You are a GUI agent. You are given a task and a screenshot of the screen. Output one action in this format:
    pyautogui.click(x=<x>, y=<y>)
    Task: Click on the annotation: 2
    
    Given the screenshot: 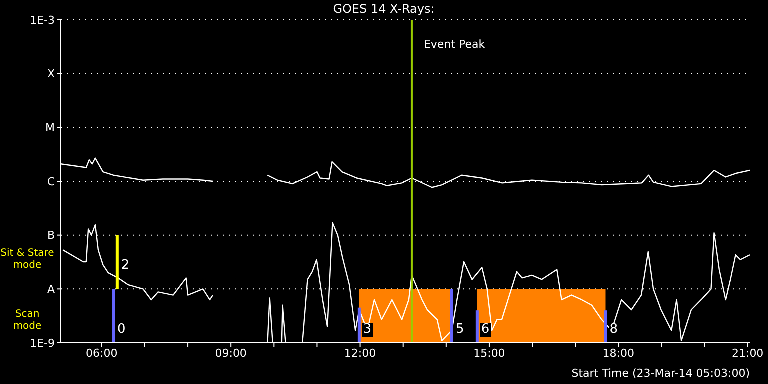 What is the action you would take?
    pyautogui.click(x=125, y=265)
    